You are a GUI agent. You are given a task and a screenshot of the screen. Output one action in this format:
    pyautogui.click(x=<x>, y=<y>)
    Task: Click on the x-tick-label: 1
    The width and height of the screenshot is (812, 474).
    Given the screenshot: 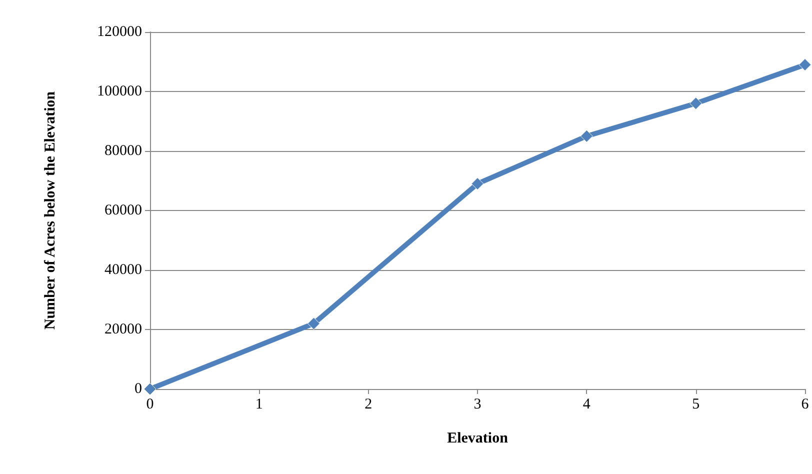 What is the action you would take?
    pyautogui.click(x=259, y=404)
    